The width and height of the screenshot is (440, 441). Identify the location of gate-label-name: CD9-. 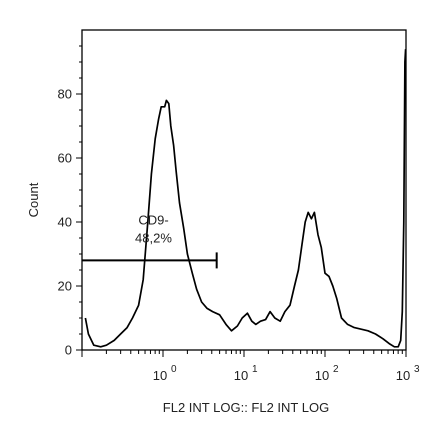
(153, 219).